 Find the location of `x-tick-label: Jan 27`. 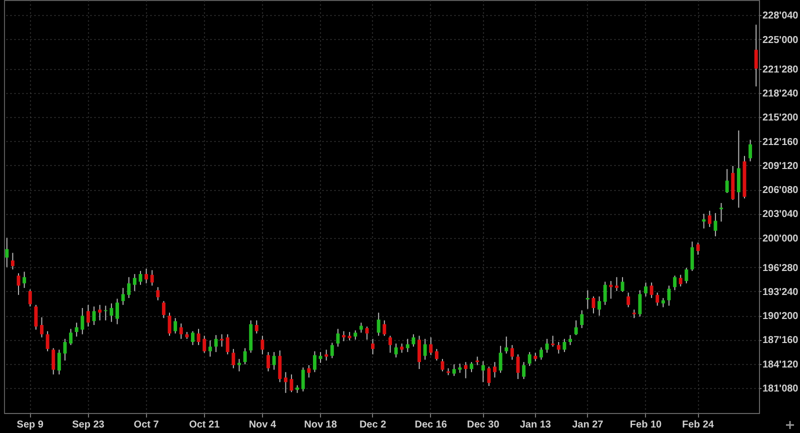

x-tick-label: Jan 27 is located at coordinates (588, 425).